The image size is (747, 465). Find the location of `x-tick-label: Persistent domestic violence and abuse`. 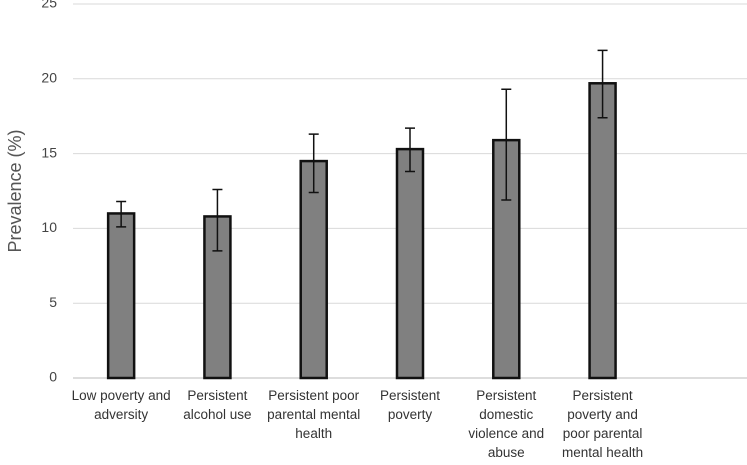

x-tick-label: Persistent domestic violence and abuse is located at coordinates (506, 424).